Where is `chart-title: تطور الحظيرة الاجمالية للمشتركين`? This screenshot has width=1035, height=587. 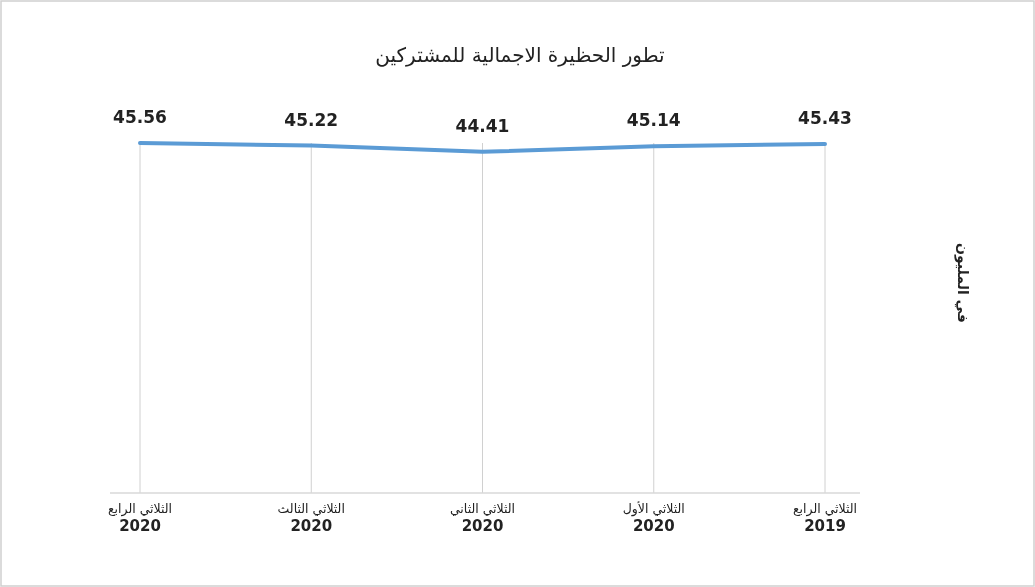
chart-title: تطور الحظيرة الاجمالية للمشتركين is located at coordinates (520, 55).